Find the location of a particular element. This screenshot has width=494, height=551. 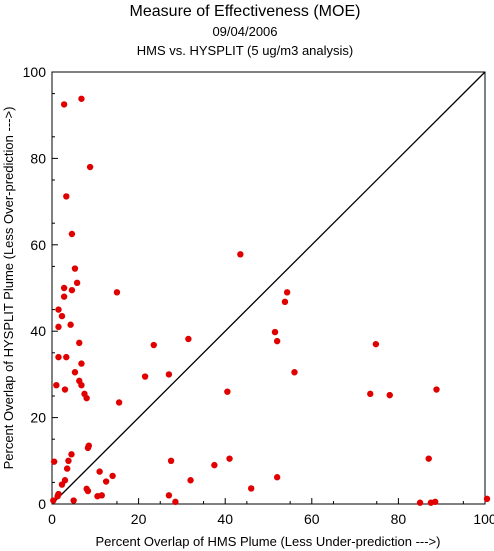

x-tick-label: 0 is located at coordinates (52, 519).